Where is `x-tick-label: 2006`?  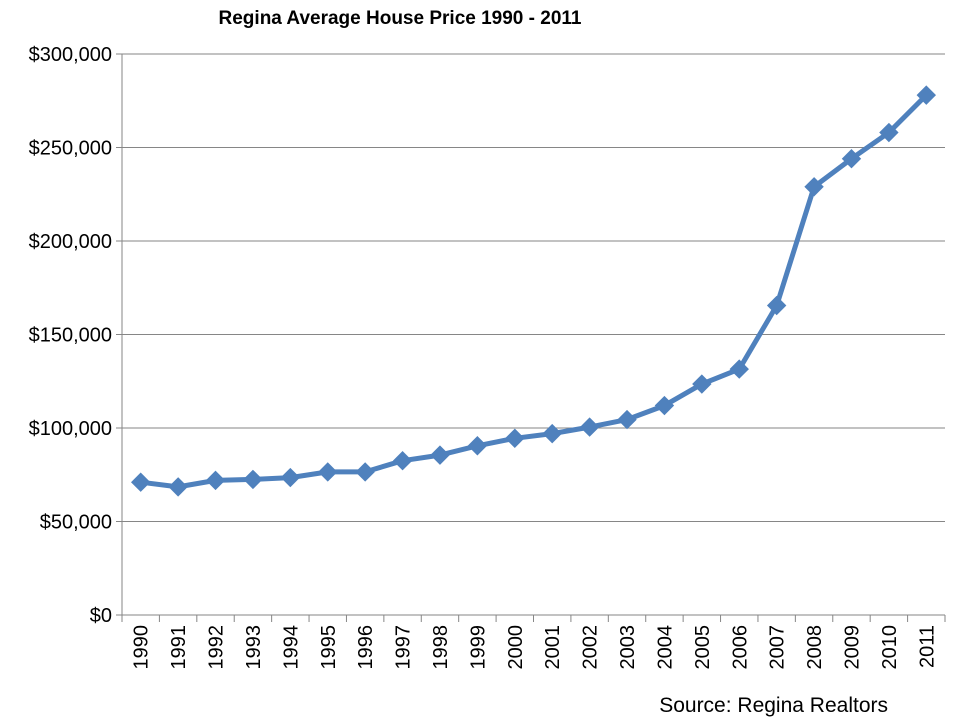 x-tick-label: 2006 is located at coordinates (740, 647).